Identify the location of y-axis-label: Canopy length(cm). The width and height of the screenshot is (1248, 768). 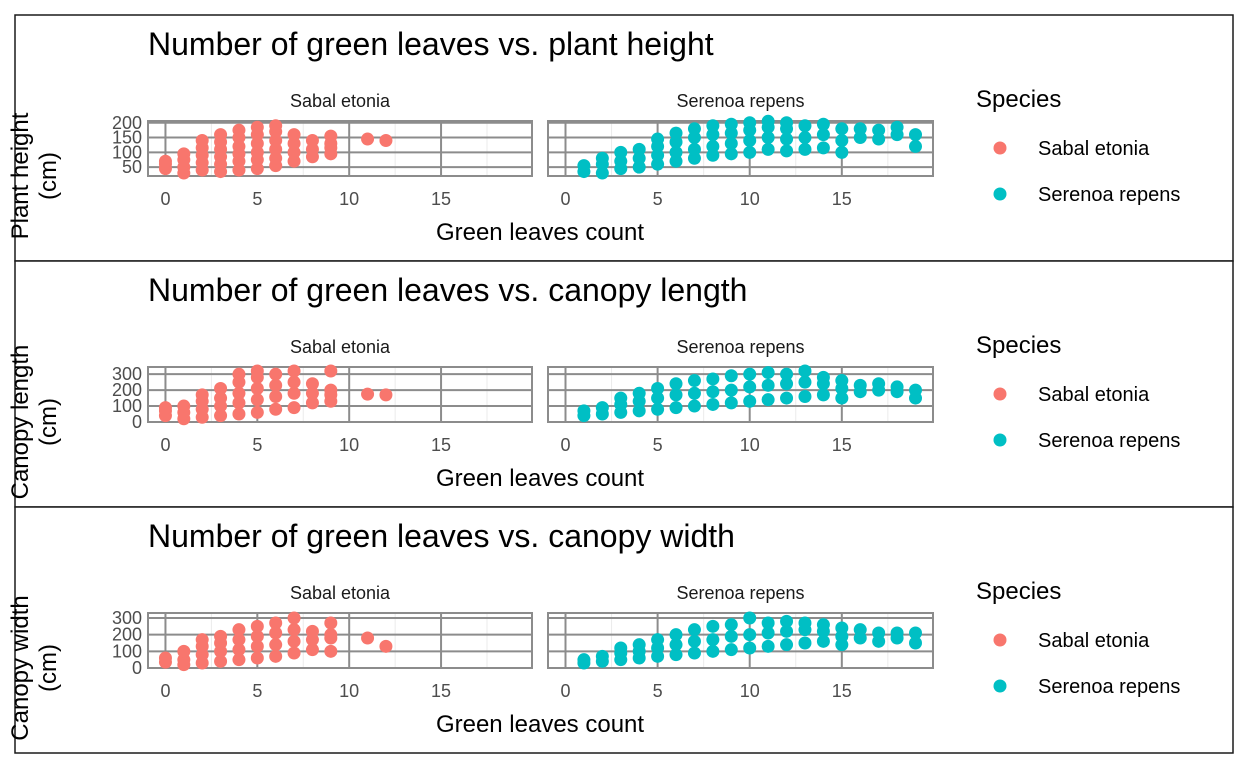
(34, 422).